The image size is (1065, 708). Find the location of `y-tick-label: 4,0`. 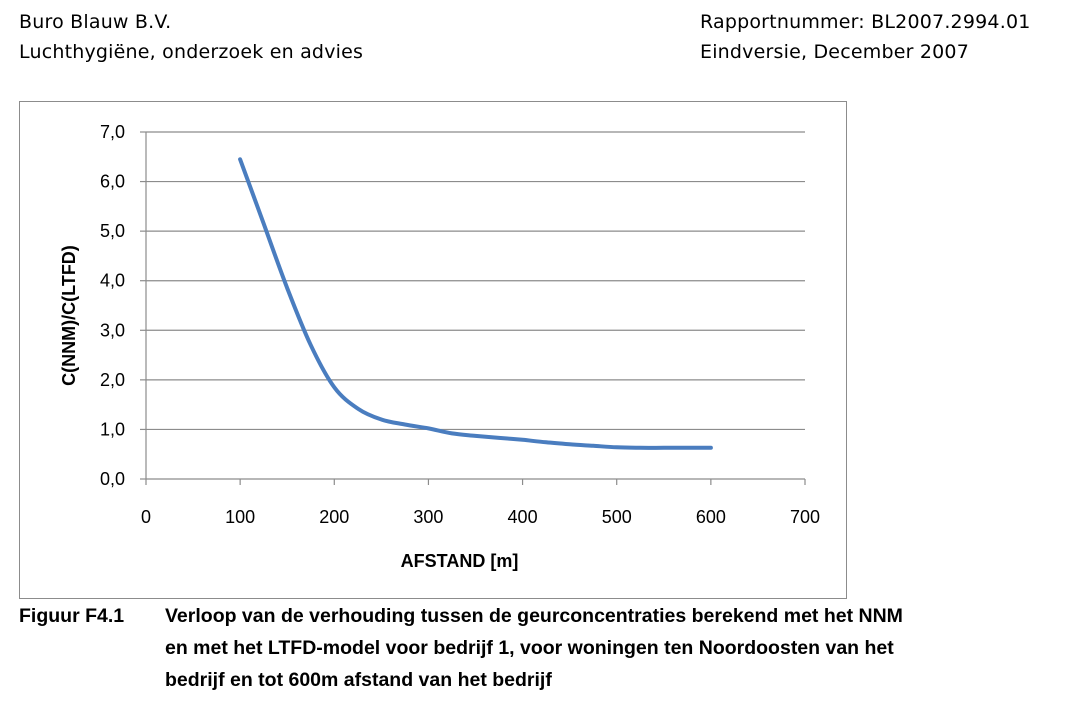

y-tick-label: 4,0 is located at coordinates (112, 281).